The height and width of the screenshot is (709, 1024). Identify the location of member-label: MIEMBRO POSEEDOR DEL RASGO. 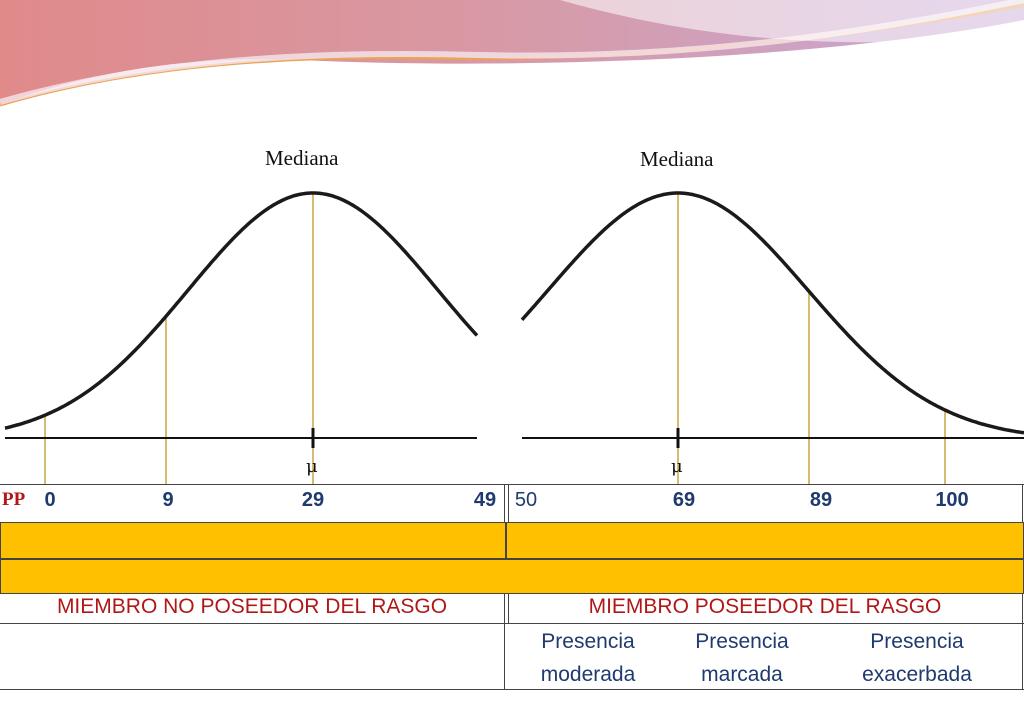
(765, 606).